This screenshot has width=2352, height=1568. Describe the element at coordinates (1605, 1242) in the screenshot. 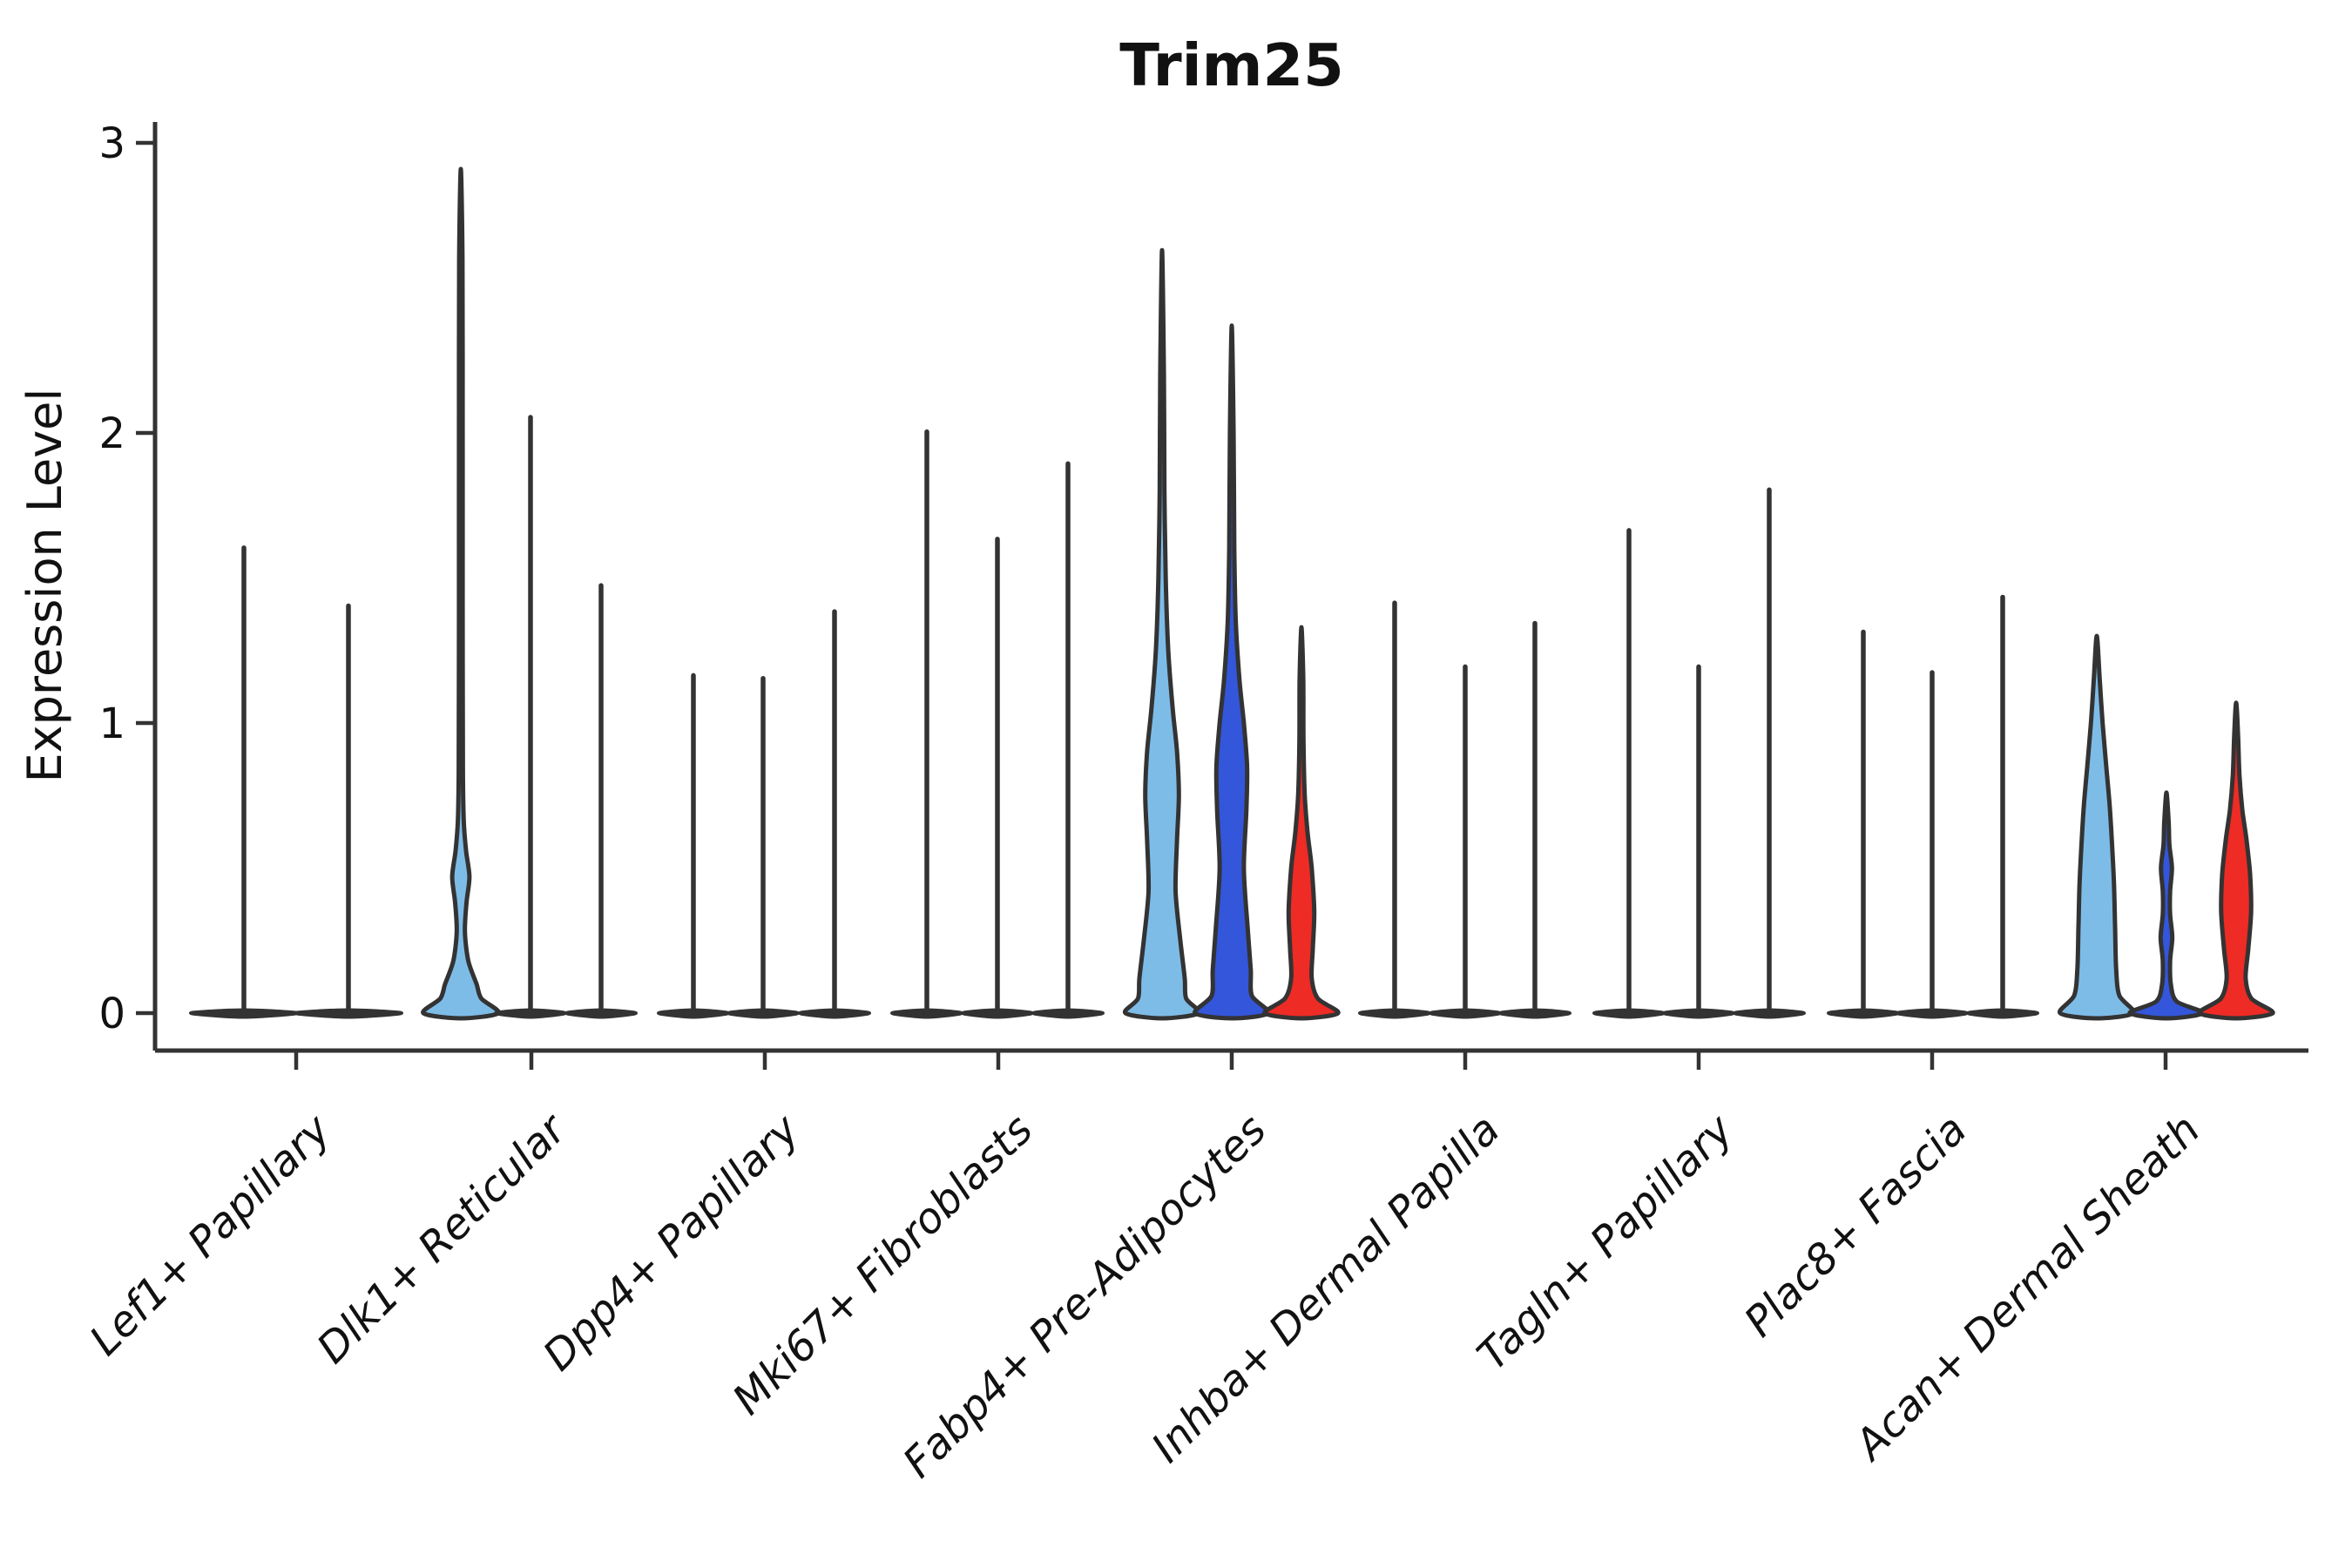

I see `x-tick-label: Tagln+ Papillary` at that location.